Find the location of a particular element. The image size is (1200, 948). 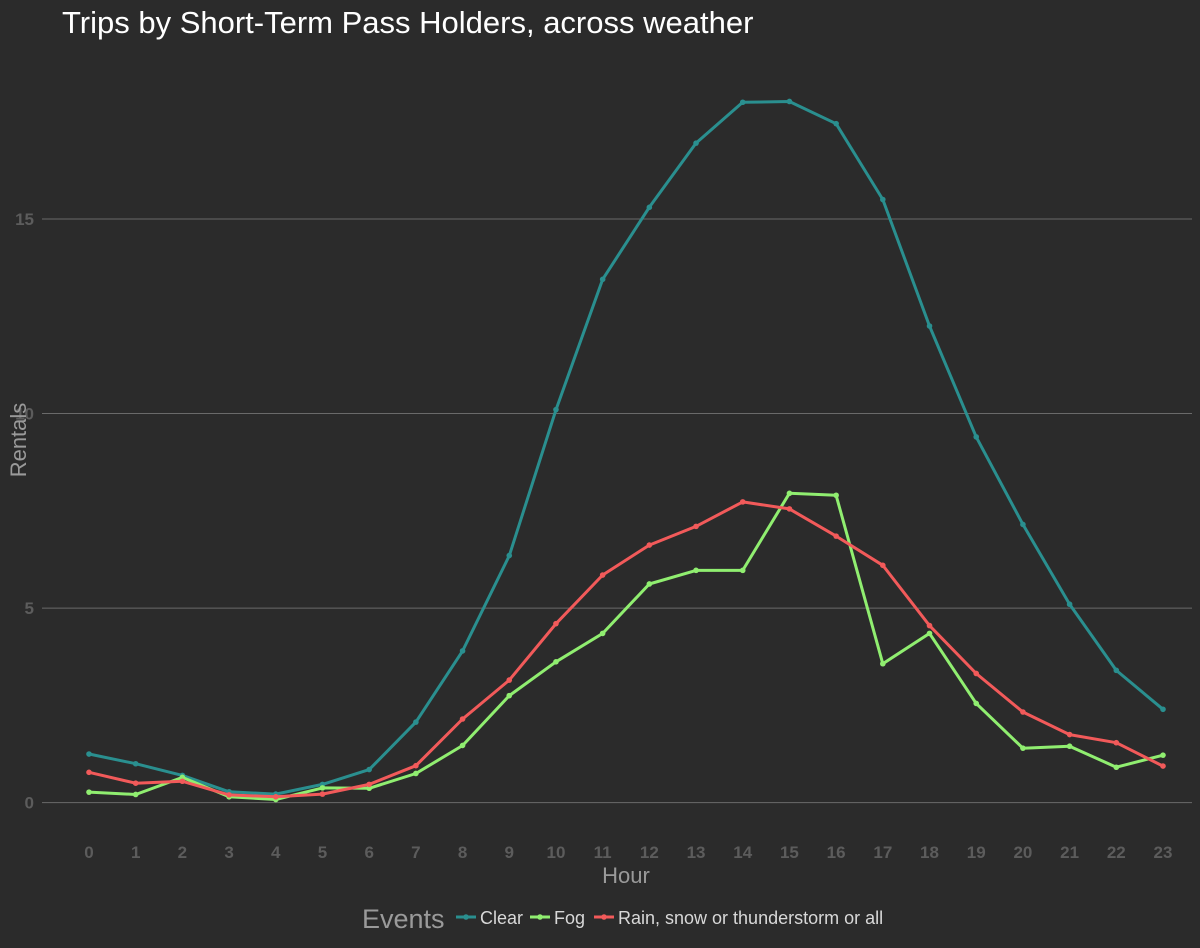

legend-title: Events is located at coordinates (403, 919).